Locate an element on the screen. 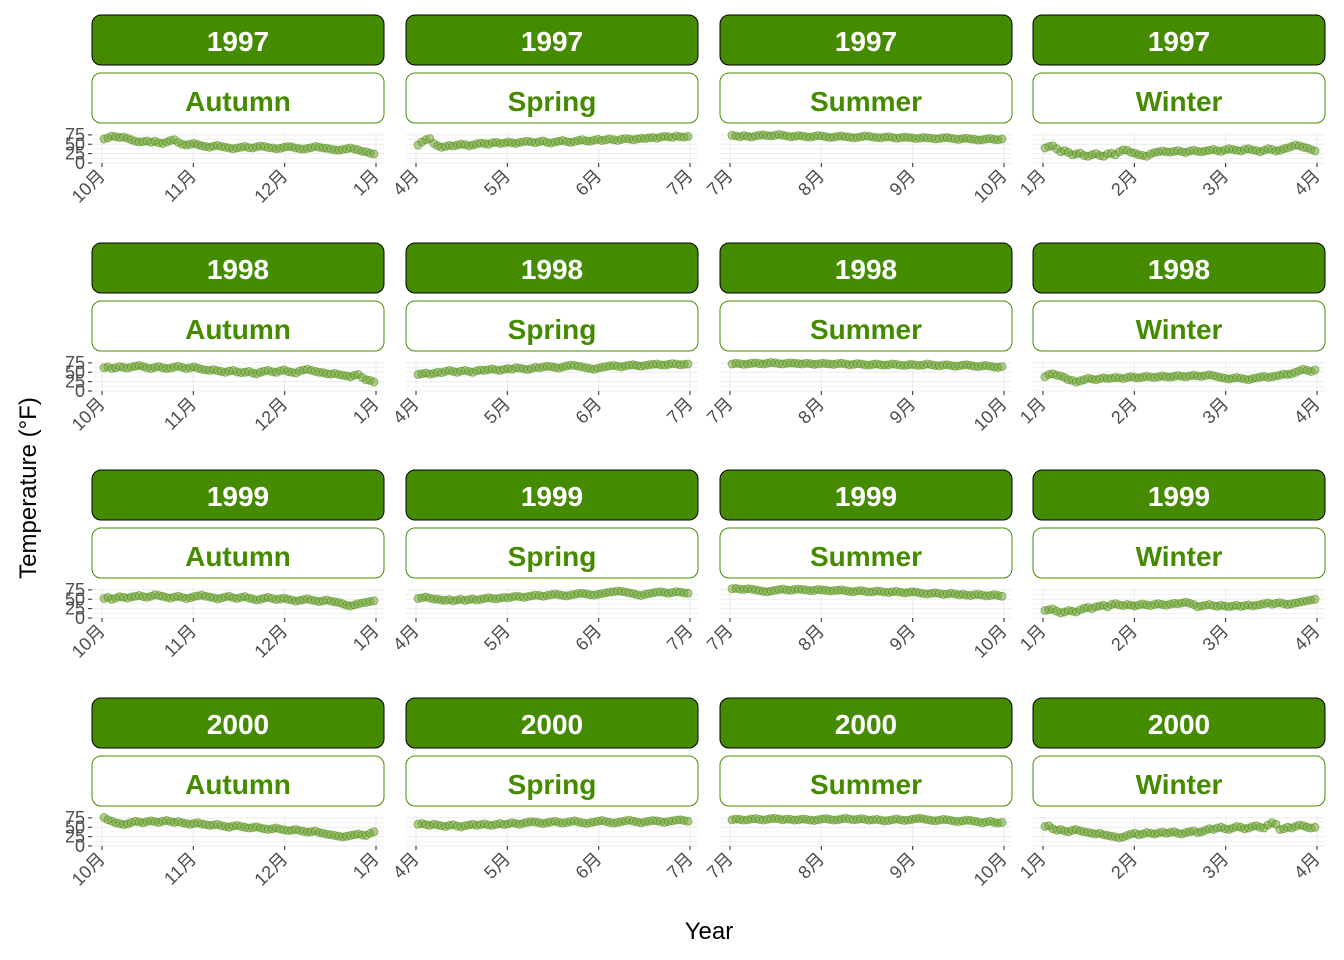 Image resolution: width=1344 pixels, height=960 pixels. facet-panel: 2000 Winter 1月 2月 3月 4月 is located at coordinates (1171, 790).